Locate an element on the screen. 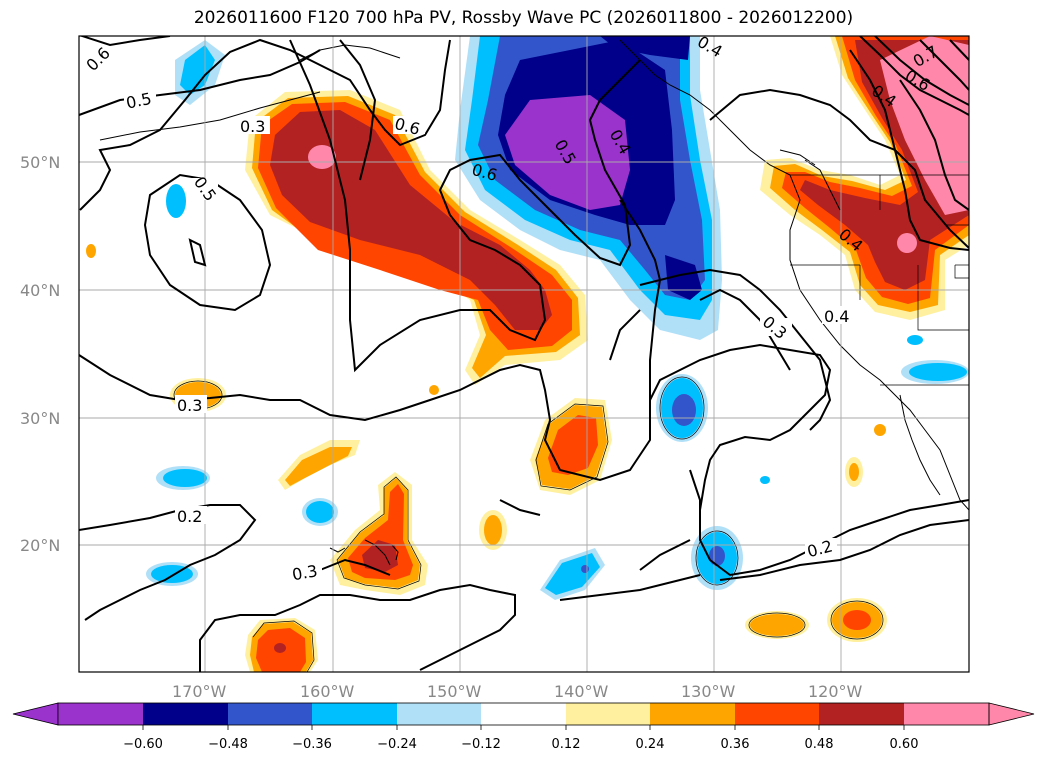  colorbar-tick-label: −0.48 is located at coordinates (228, 744).